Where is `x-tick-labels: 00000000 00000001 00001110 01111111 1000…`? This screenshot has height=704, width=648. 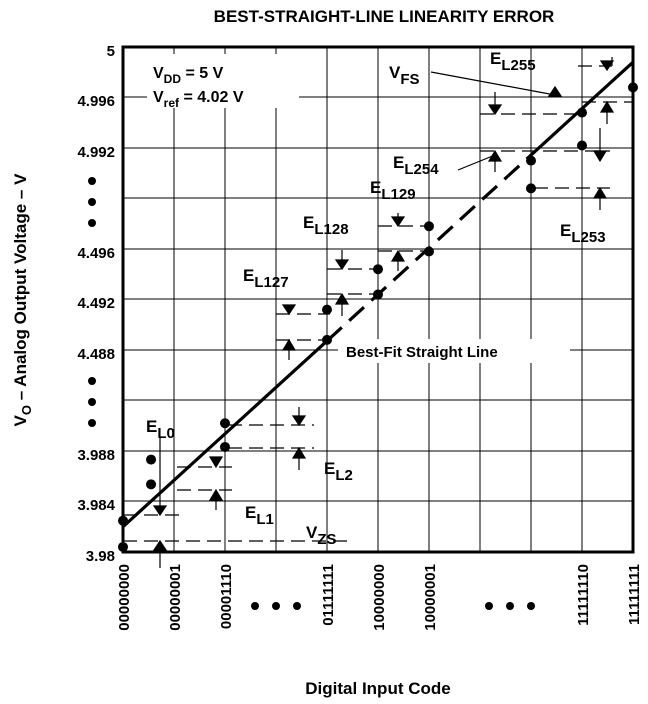 x-tick-labels: 00000000 00000001 00001110 01111111 1000… is located at coordinates (379, 597).